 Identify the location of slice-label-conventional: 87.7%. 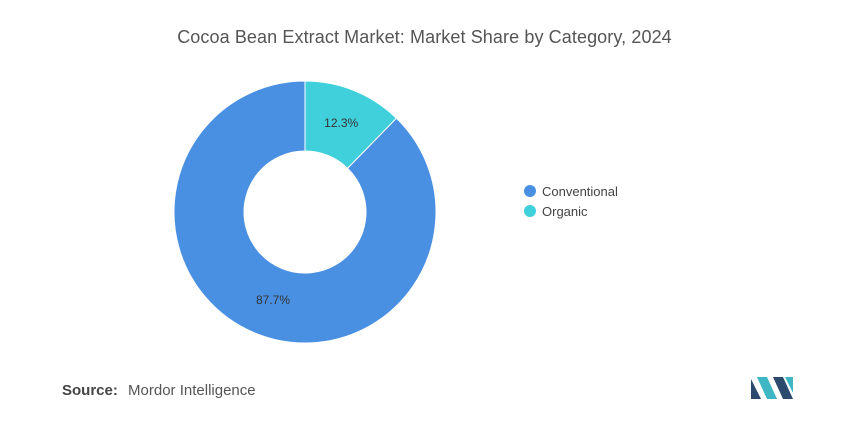
(273, 300).